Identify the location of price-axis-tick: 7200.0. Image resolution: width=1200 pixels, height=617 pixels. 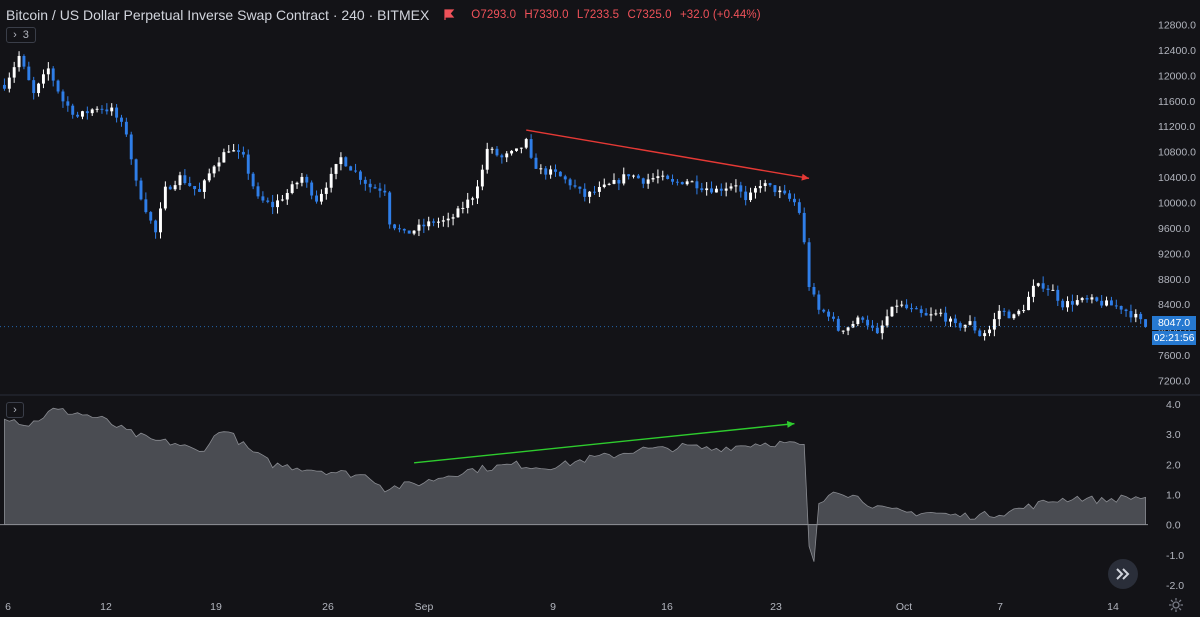
(1174, 381).